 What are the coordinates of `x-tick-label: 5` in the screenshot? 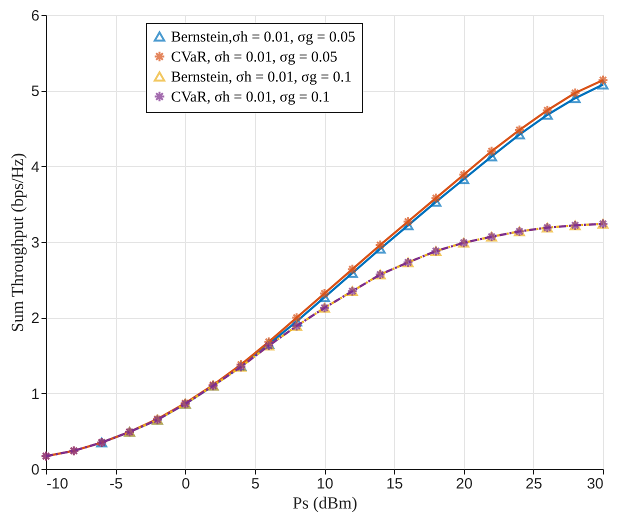 It's located at (255, 484).